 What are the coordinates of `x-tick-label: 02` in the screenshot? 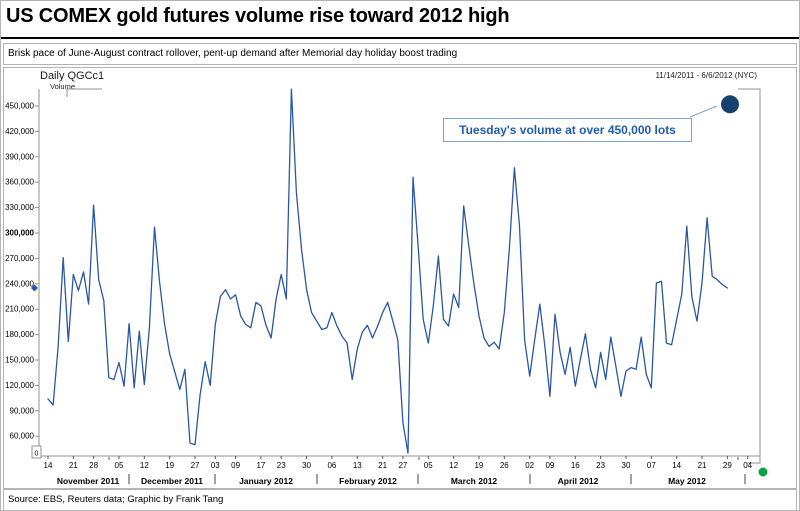 It's located at (529, 465).